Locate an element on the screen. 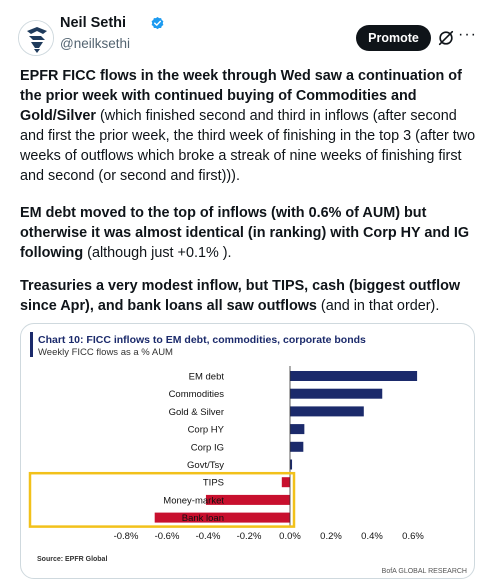  x-tick-label: 0.0% is located at coordinates (290, 536).